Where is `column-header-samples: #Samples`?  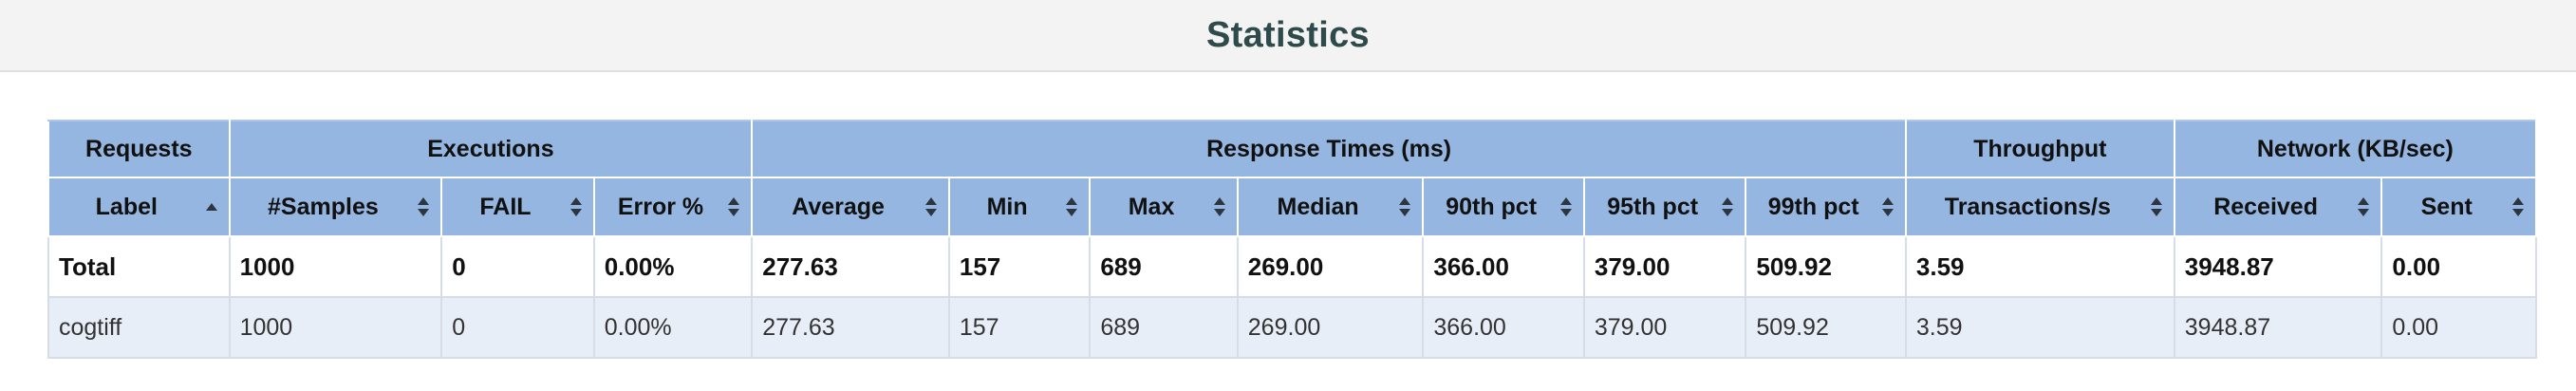 column-header-samples: #Samples is located at coordinates (335, 207).